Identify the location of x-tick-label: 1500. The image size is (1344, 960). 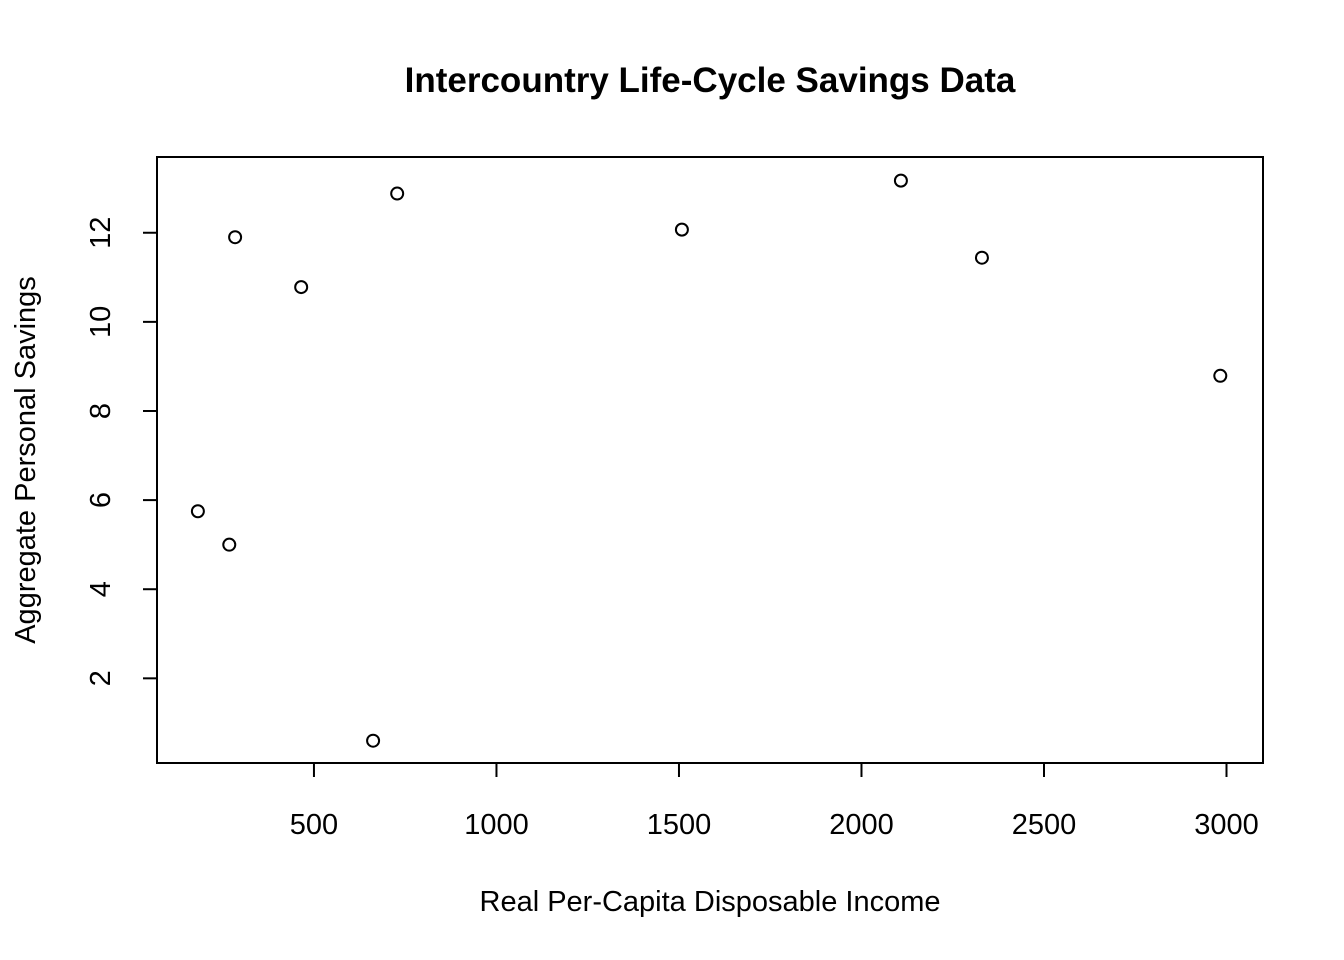
(679, 825).